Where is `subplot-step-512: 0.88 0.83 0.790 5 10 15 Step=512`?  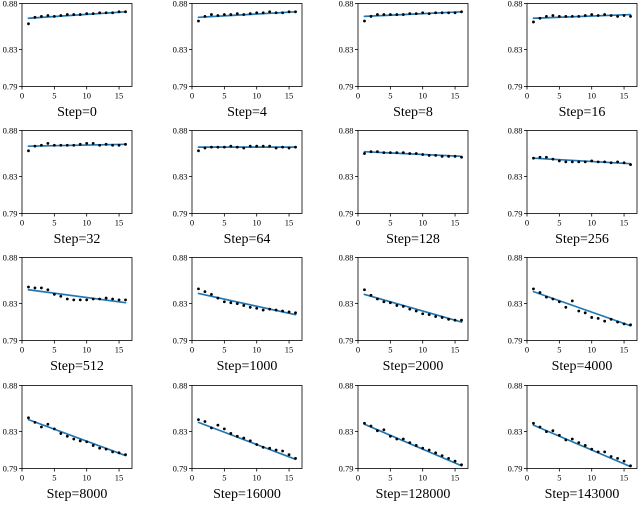
subplot-step-512: 0.88 0.83 0.790 5 10 15 Step=512 is located at coordinates (68, 313).